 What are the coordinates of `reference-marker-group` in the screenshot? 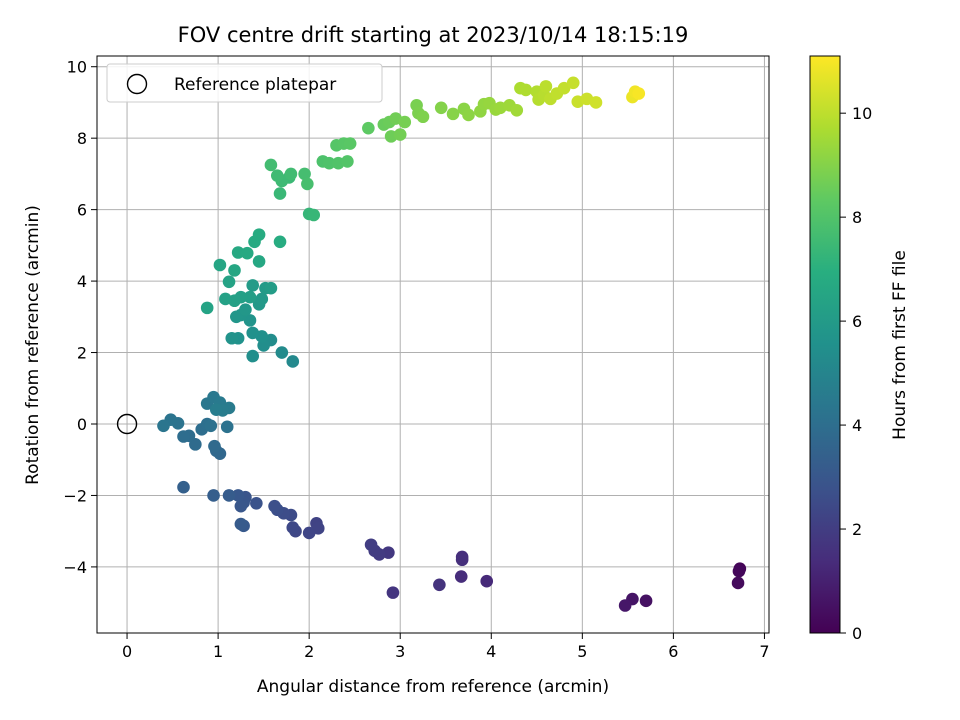 It's located at (127, 424).